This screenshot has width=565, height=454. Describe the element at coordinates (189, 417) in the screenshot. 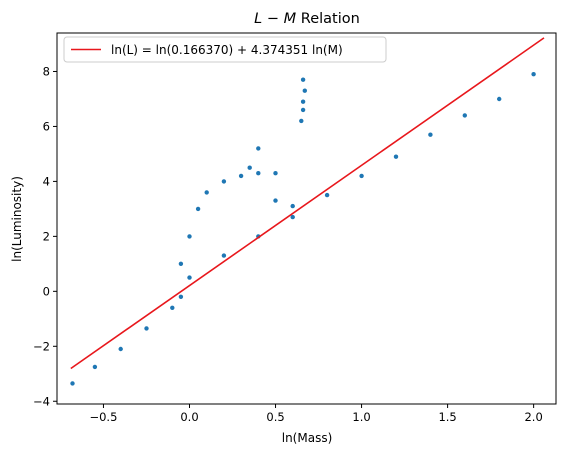

I see `x-tick-label: 0.0` at that location.